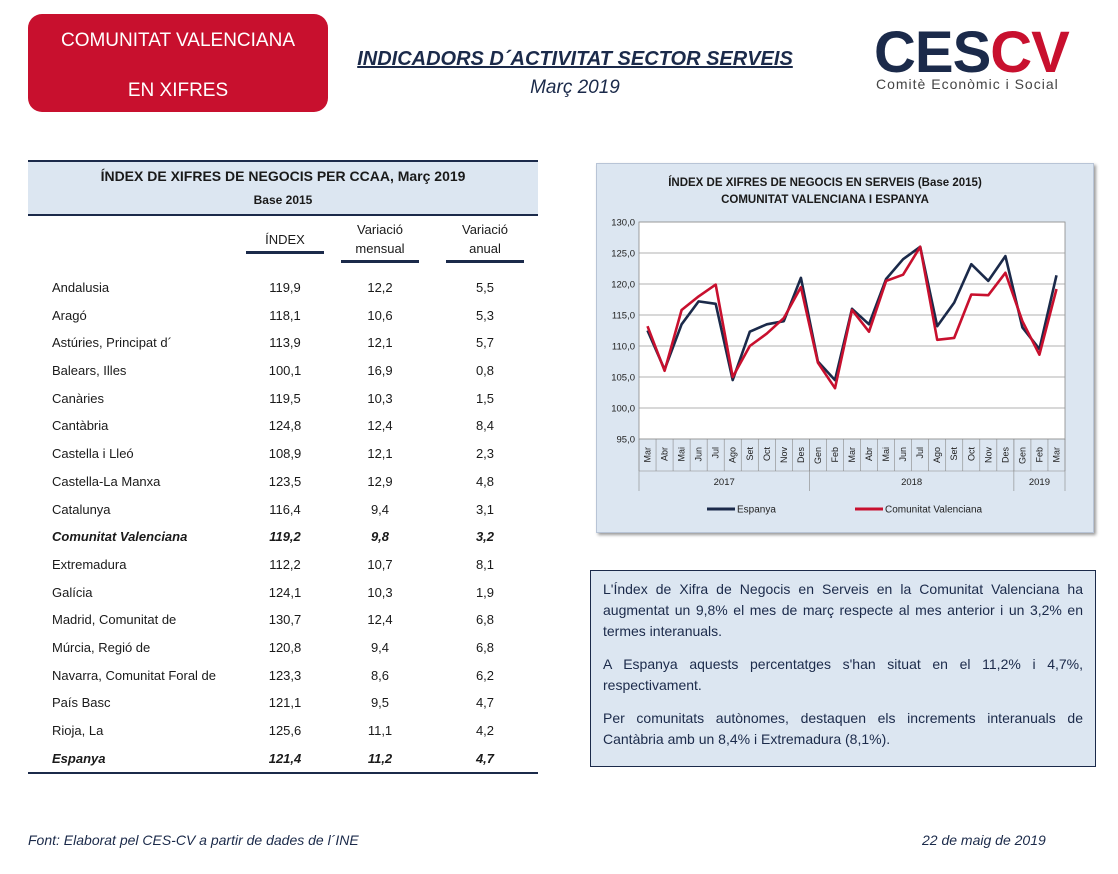 The image size is (1118, 874). I want to click on monthly-change: 11,2, so click(380, 758).